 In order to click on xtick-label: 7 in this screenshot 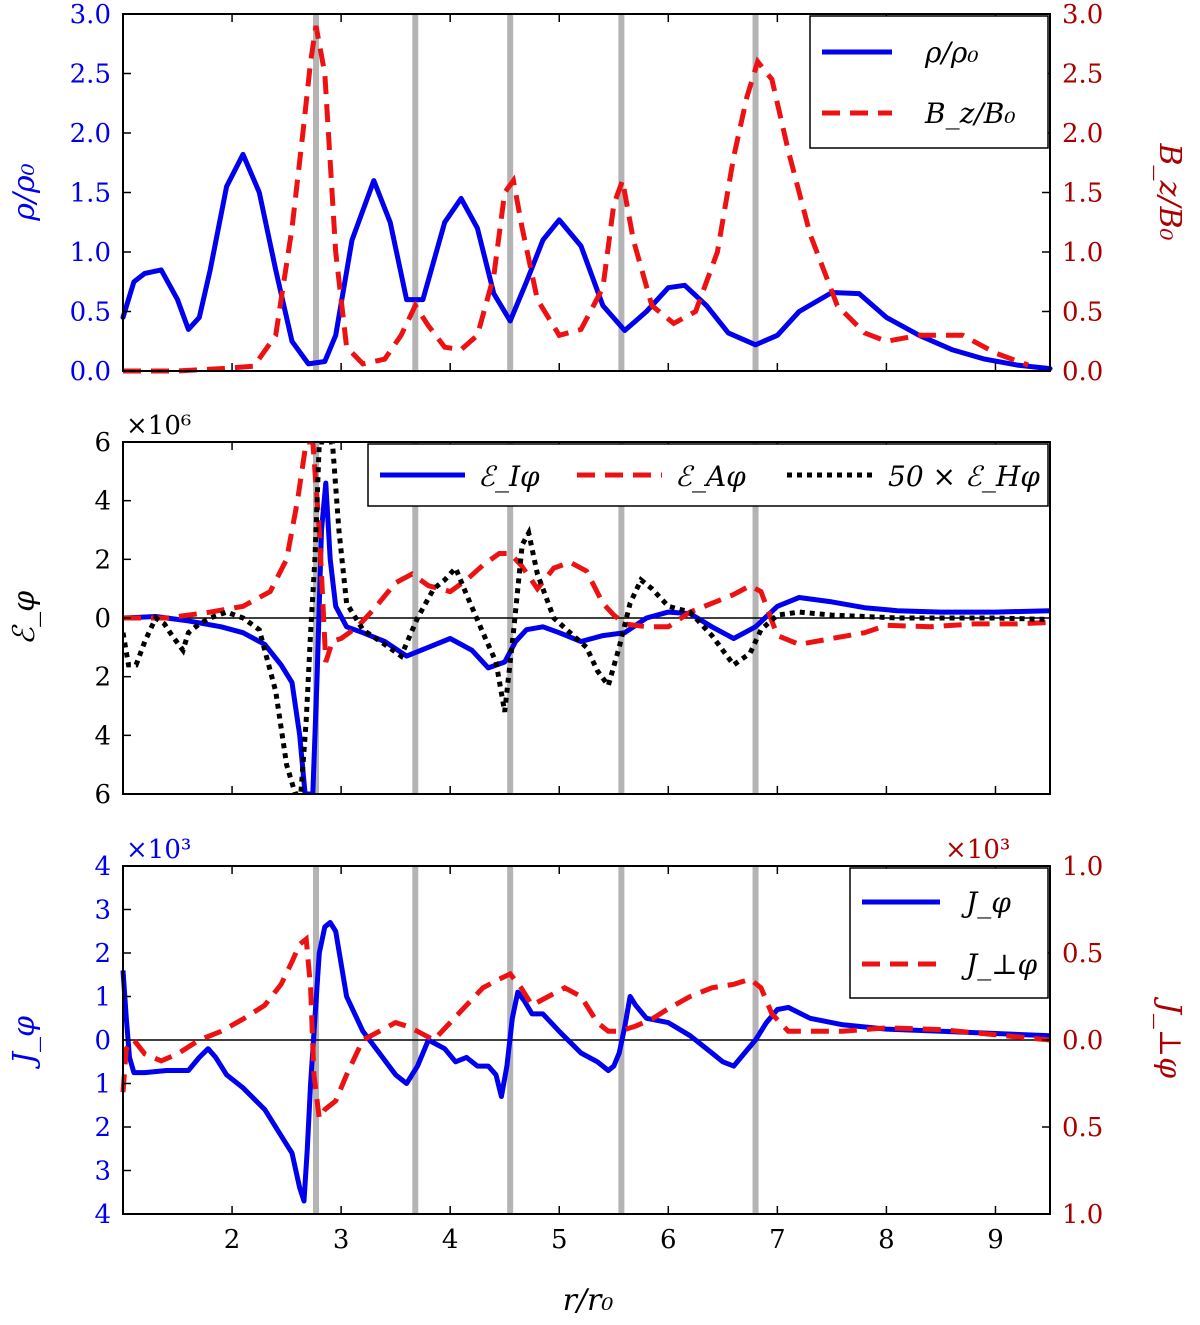, I will do `click(777, 1240)`.